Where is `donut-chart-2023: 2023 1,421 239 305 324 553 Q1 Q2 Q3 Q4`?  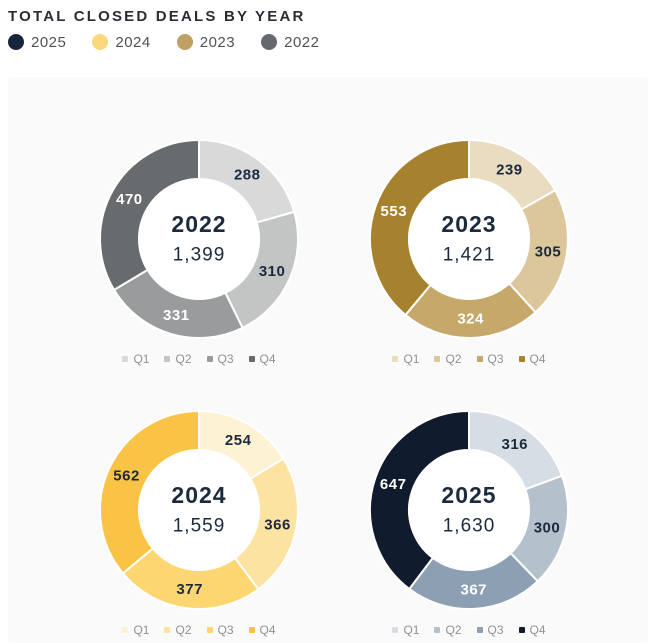
donut-chart-2023: 2023 1,421 239 305 324 553 Q1 Q2 Q3 Q4 is located at coordinates (469, 252).